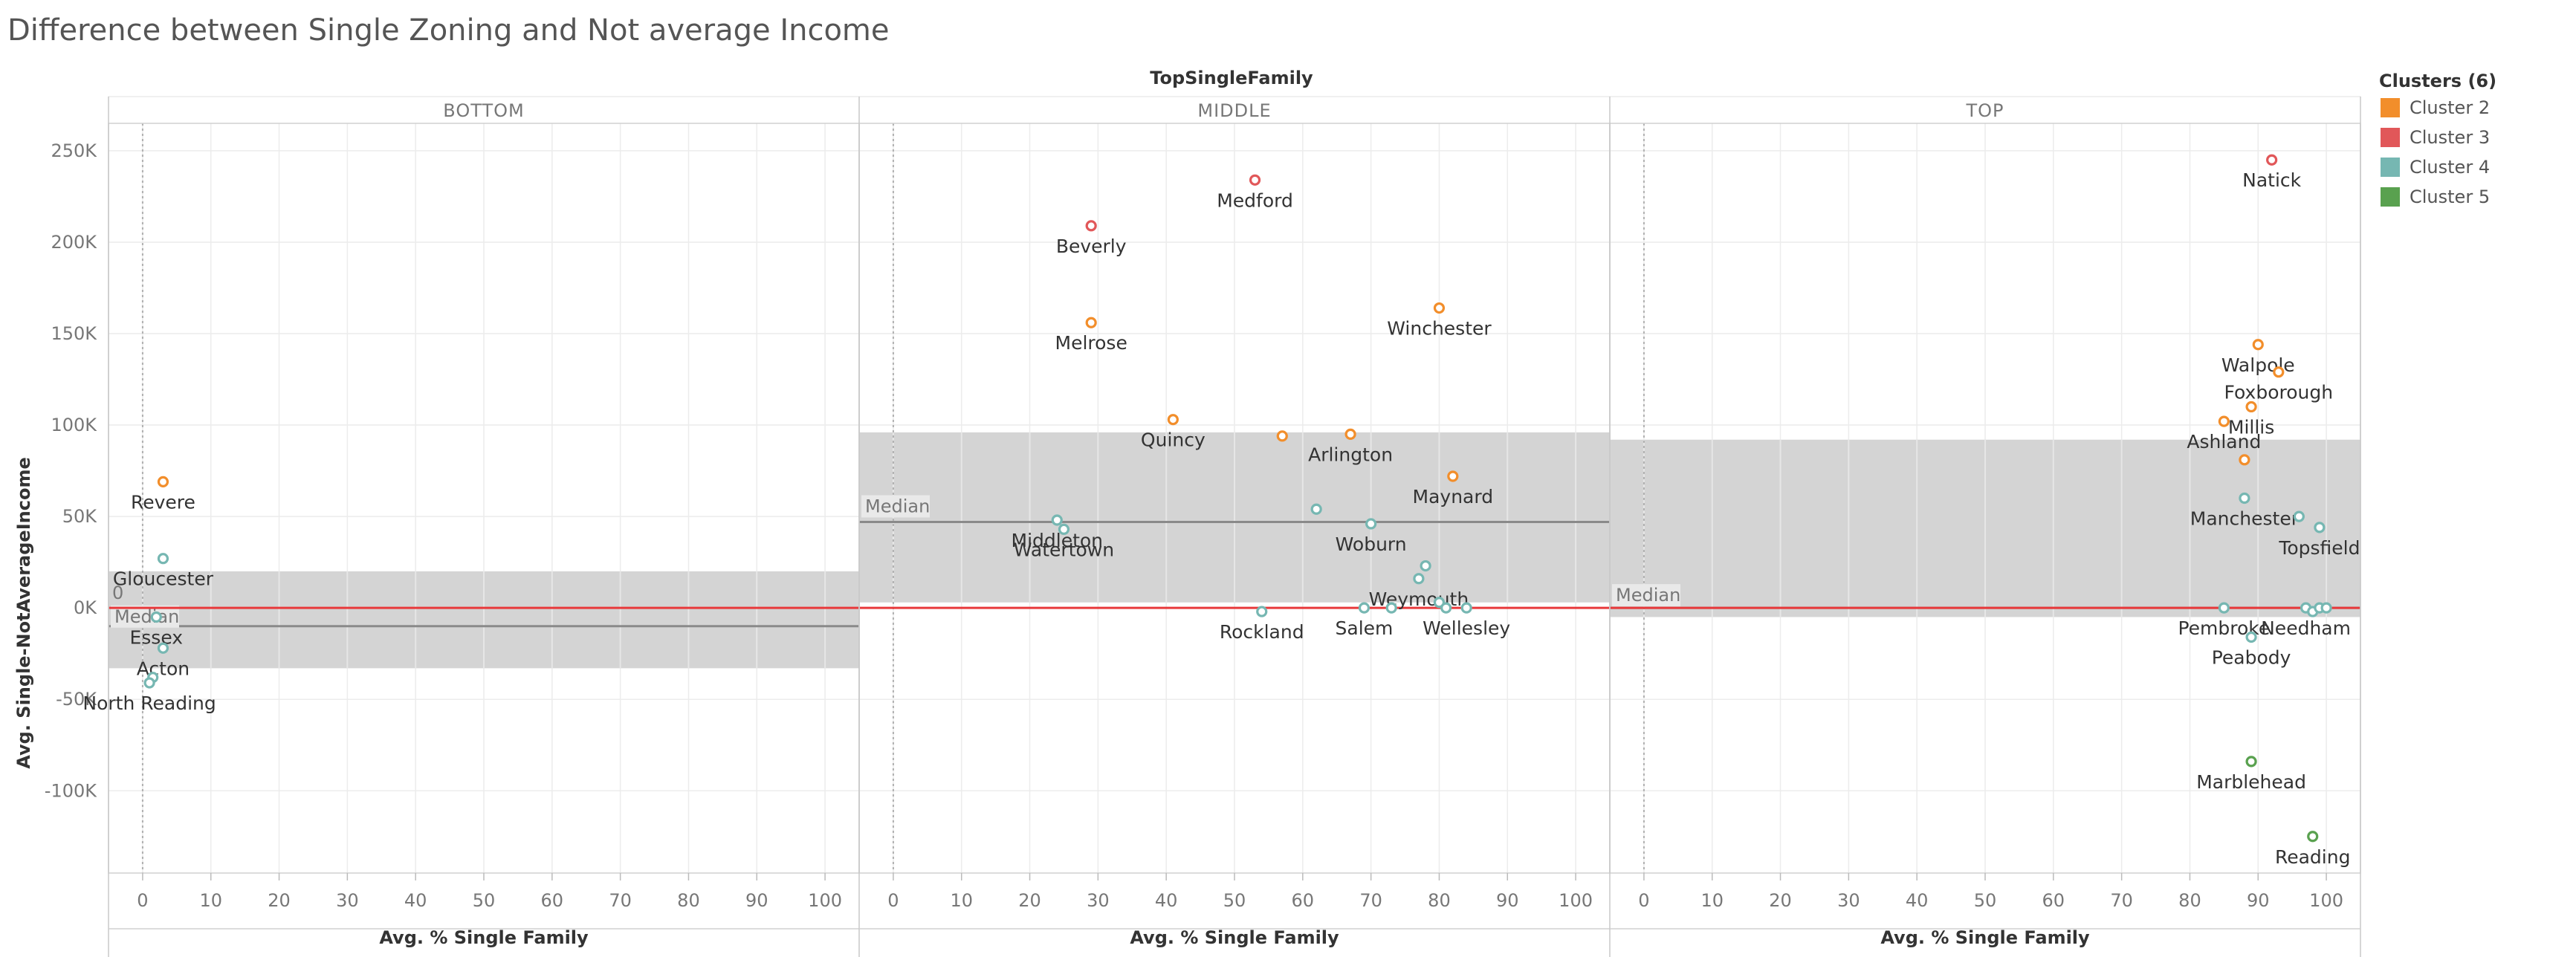  What do you see at coordinates (163, 668) in the screenshot?
I see `point-label: Acton` at bounding box center [163, 668].